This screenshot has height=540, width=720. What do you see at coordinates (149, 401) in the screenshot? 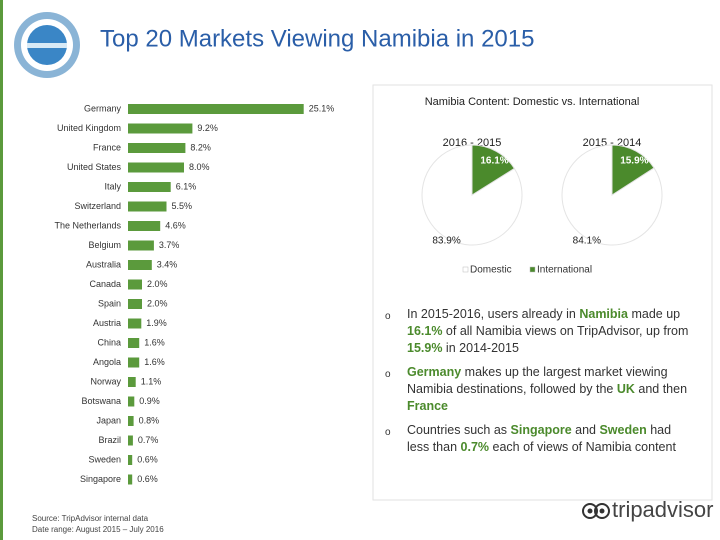
I see `value-label: 0.9%` at bounding box center [149, 401].